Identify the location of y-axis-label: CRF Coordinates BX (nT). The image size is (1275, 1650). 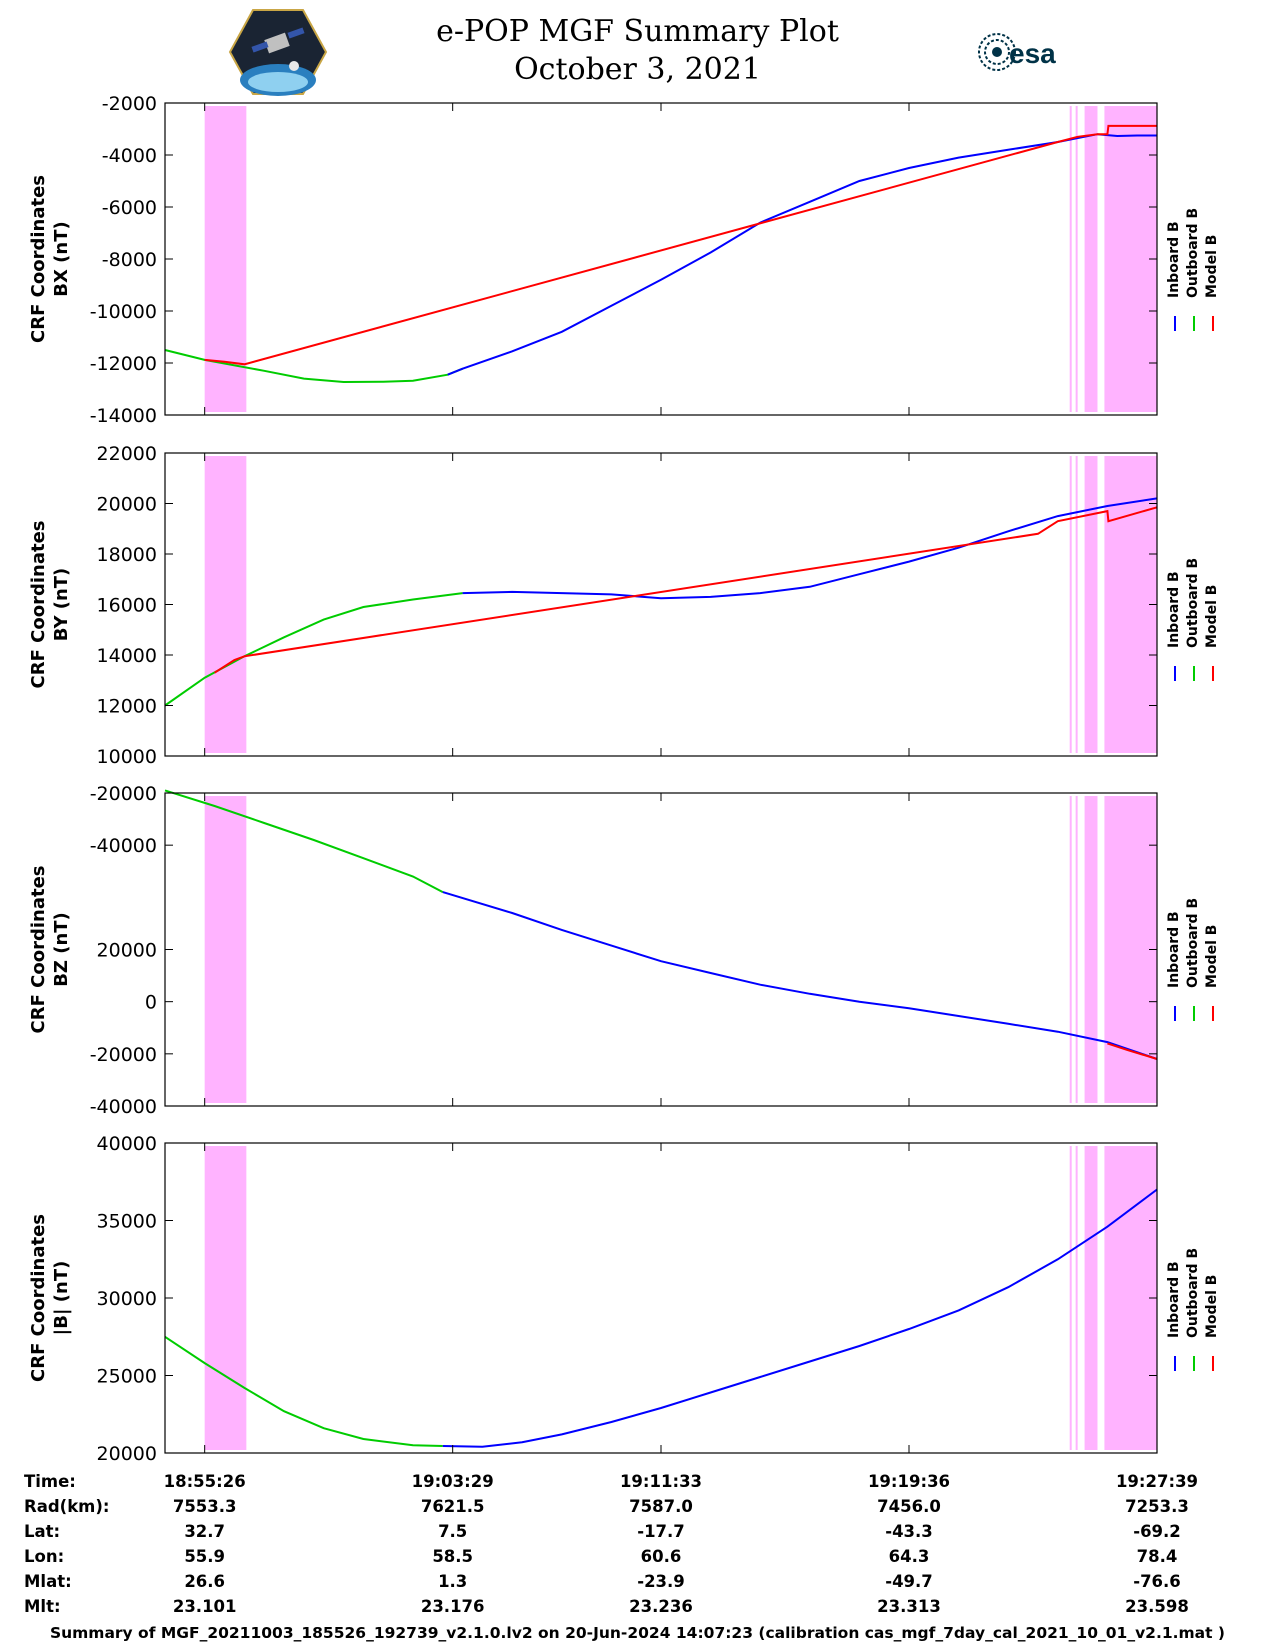
(50, 259).